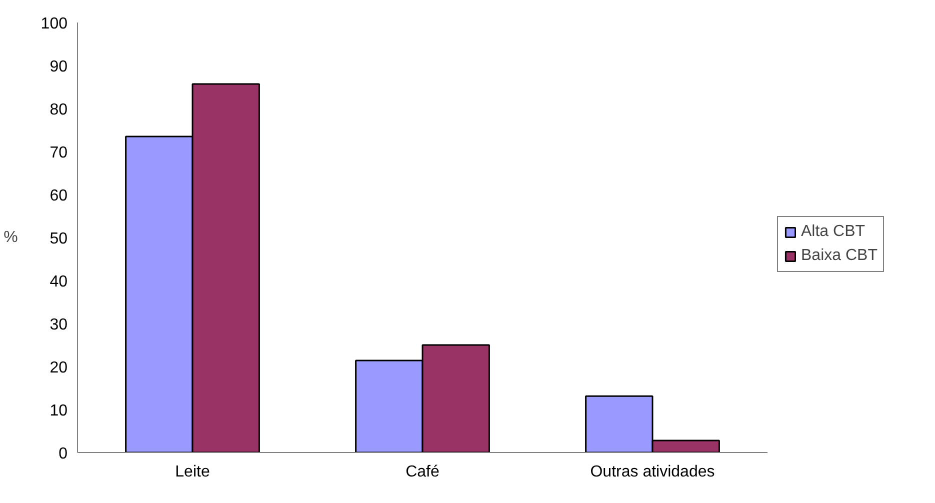  Describe the element at coordinates (192, 472) in the screenshot. I see `x-tick-label: Leite` at that location.